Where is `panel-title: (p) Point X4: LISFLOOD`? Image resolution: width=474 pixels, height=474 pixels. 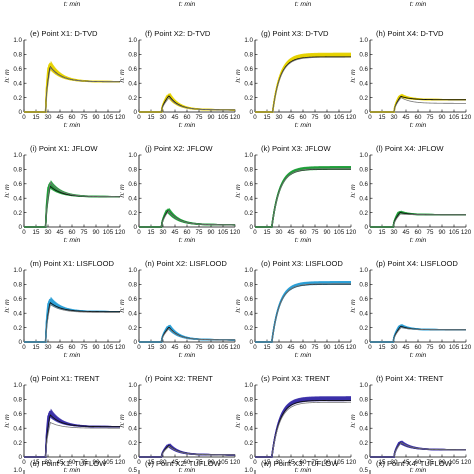
panel-title: (p) Point X4: LISFLOOD is located at coordinates (417, 263).